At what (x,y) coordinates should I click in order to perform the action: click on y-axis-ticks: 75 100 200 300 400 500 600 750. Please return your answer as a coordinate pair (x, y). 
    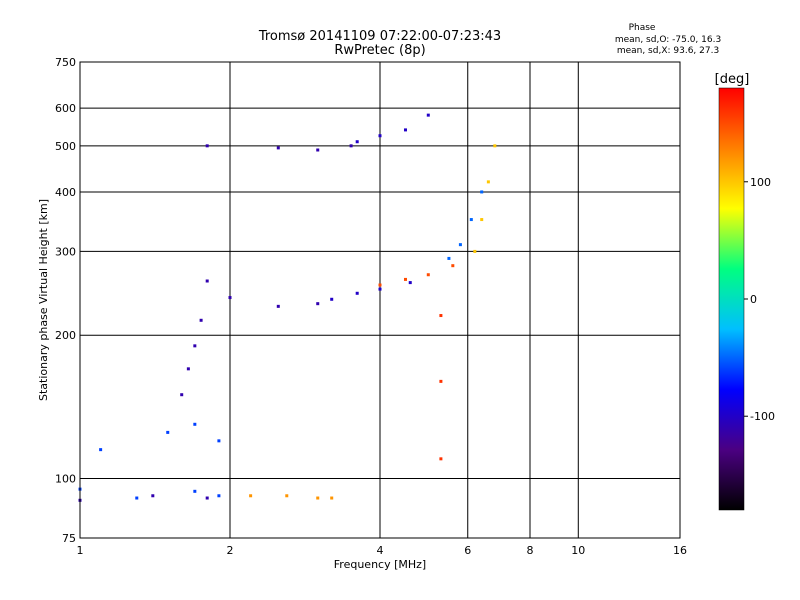
    Looking at the image, I should click on (65, 300).